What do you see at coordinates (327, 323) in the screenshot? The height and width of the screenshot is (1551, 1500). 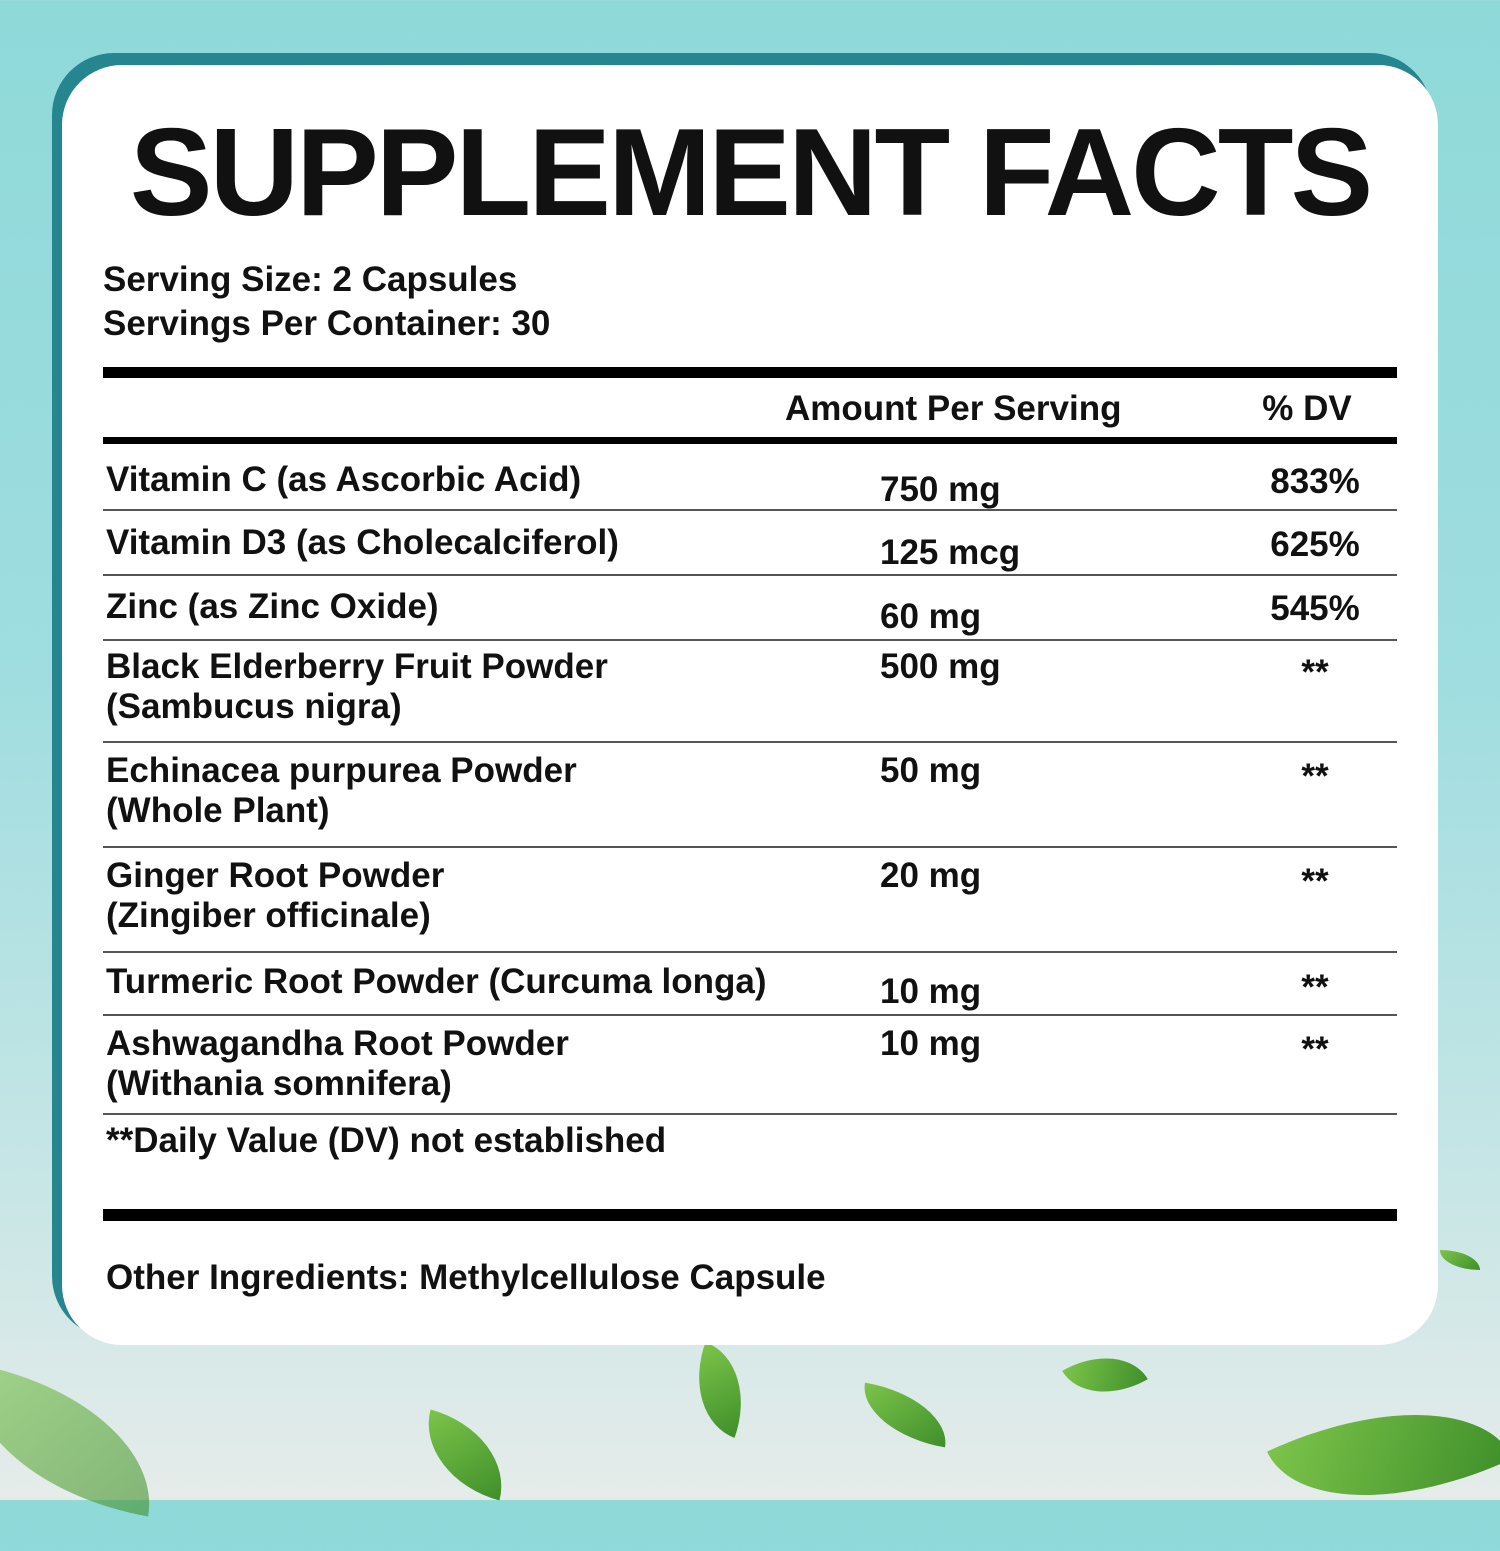 I see `servings-per-container: Servings Per Container: 30` at bounding box center [327, 323].